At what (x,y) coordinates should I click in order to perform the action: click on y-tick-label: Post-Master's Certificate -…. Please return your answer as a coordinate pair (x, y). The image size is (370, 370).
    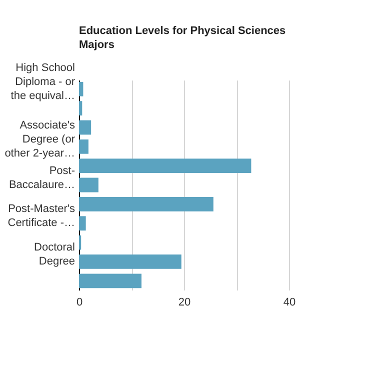
    Looking at the image, I should click on (42, 216).